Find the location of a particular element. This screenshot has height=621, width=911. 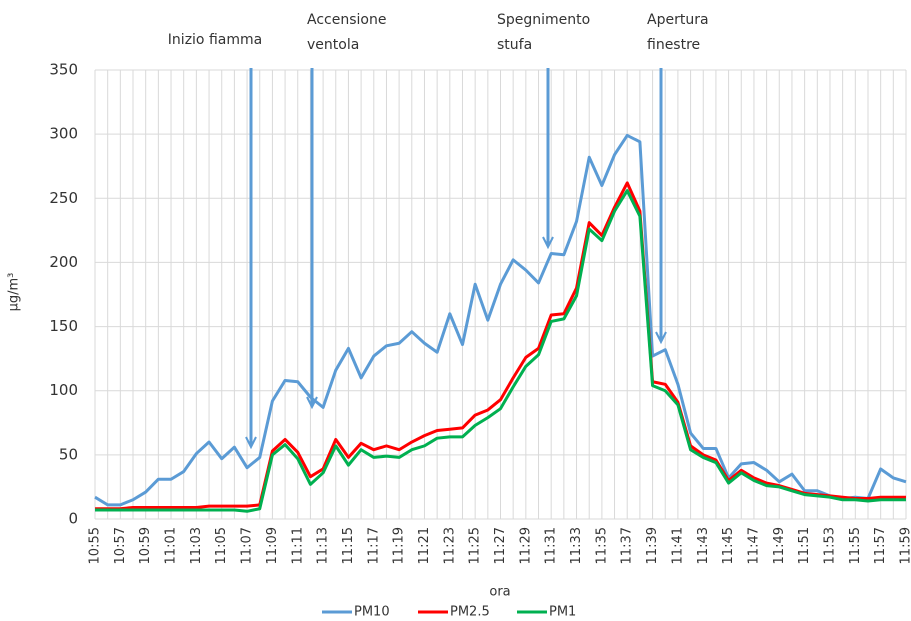

x-tick-label: 10:59 is located at coordinates (145, 545).